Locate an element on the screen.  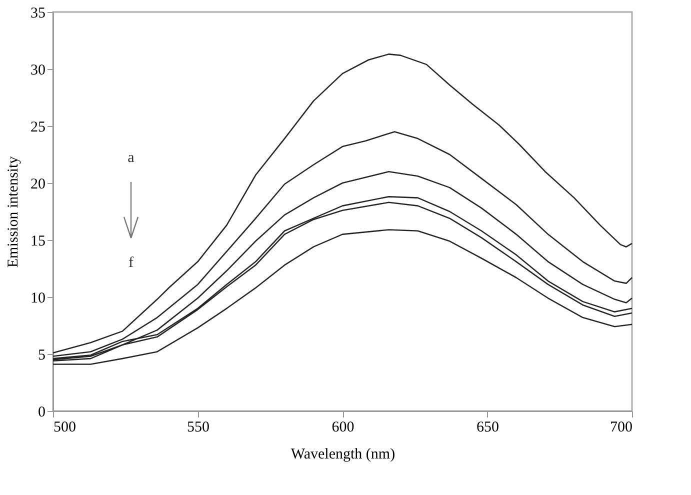
annotation: f is located at coordinates (131, 263).